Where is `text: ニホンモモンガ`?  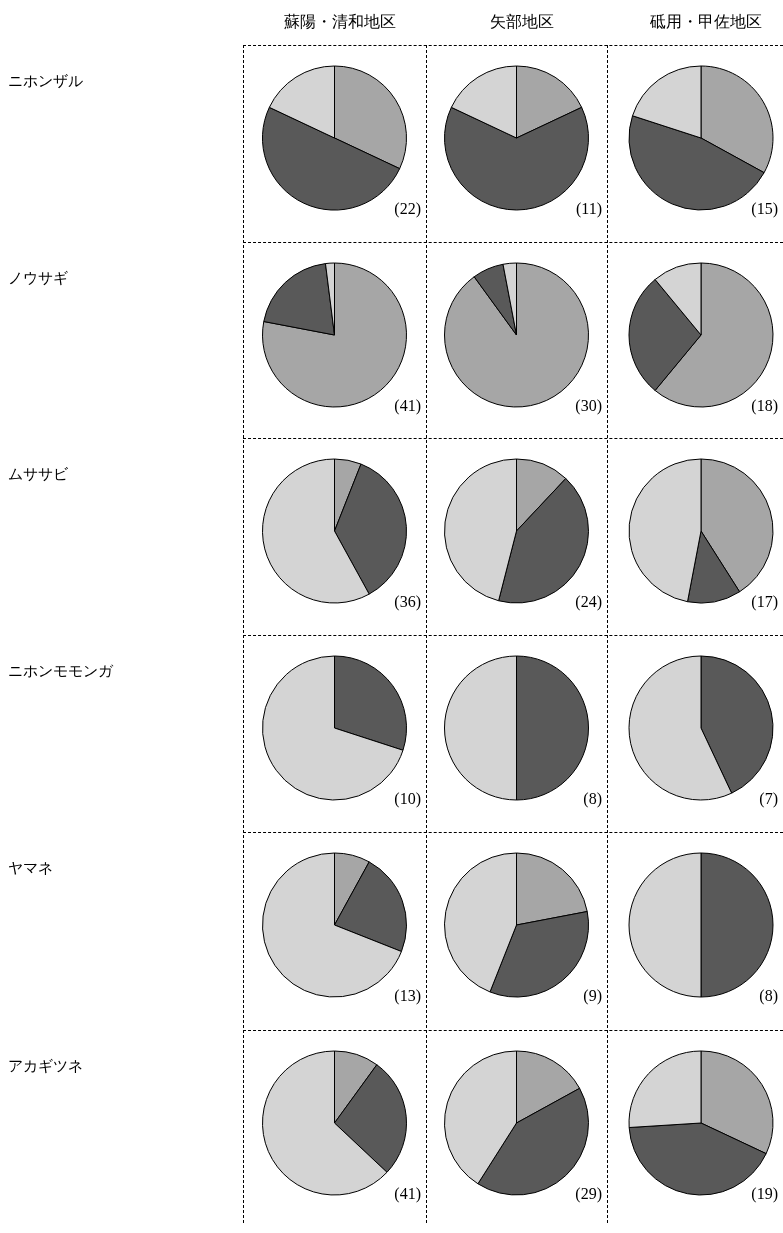
text: ニホンモモンガ is located at coordinates (61, 670).